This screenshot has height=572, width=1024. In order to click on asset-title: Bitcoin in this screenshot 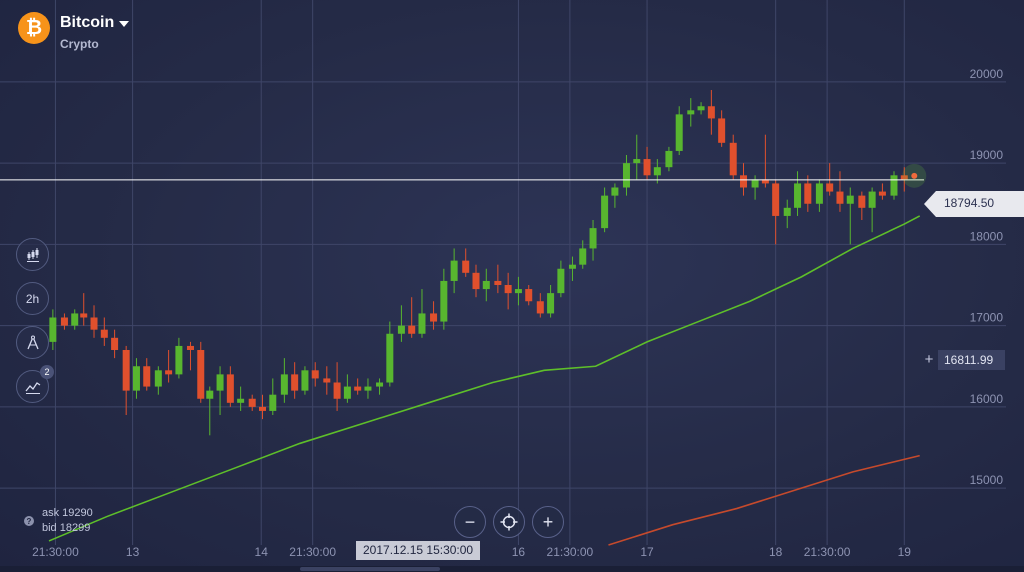, I will do `click(95, 23)`.